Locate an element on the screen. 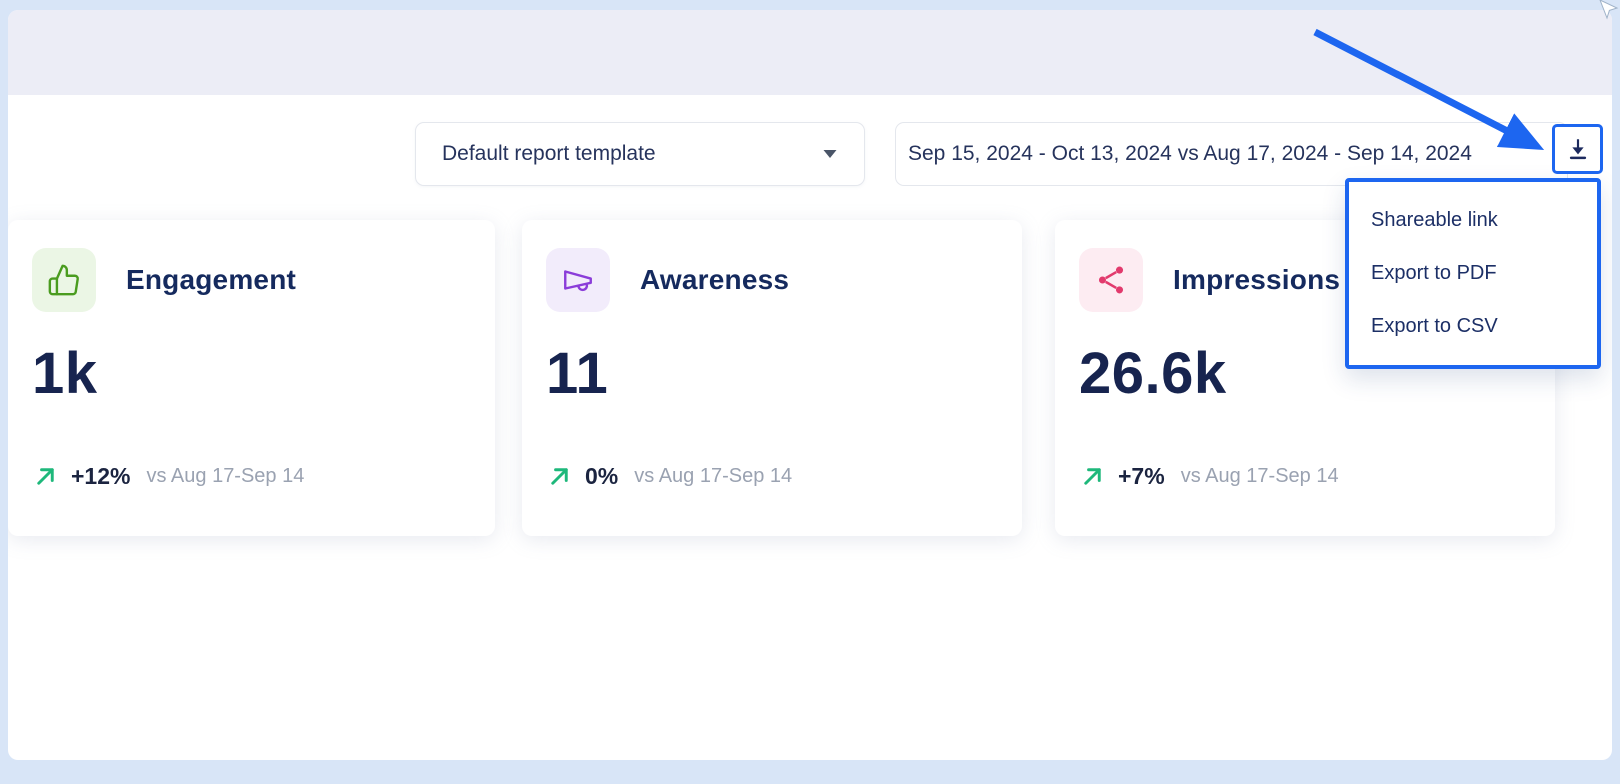  download-button is located at coordinates (1577, 149).